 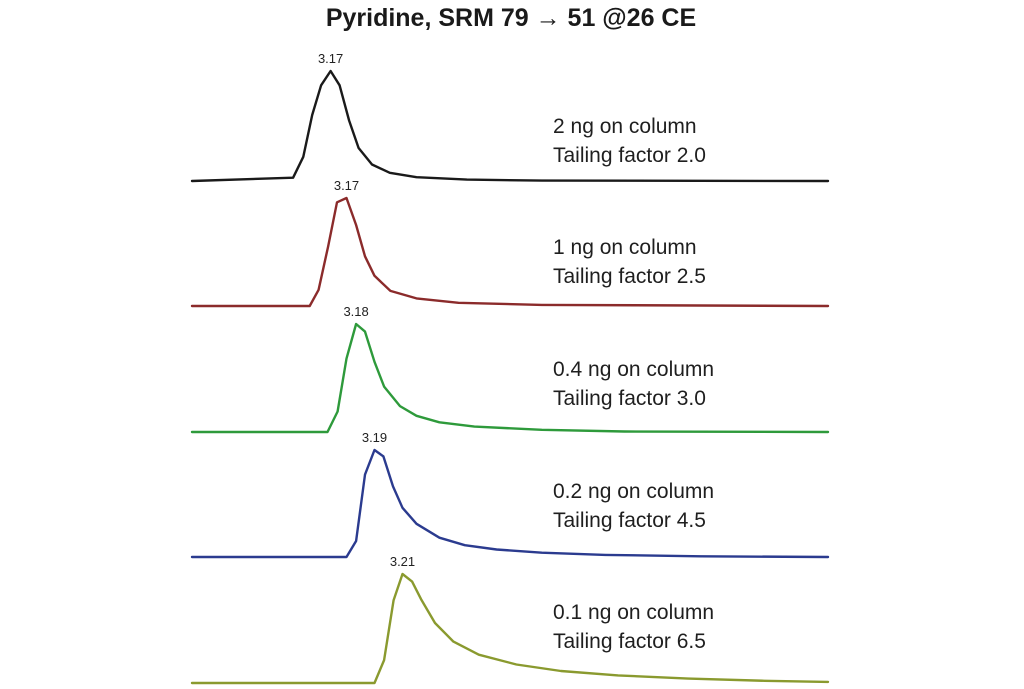 I want to click on amount-label-5: 0.1 ng on column, so click(x=633, y=612).